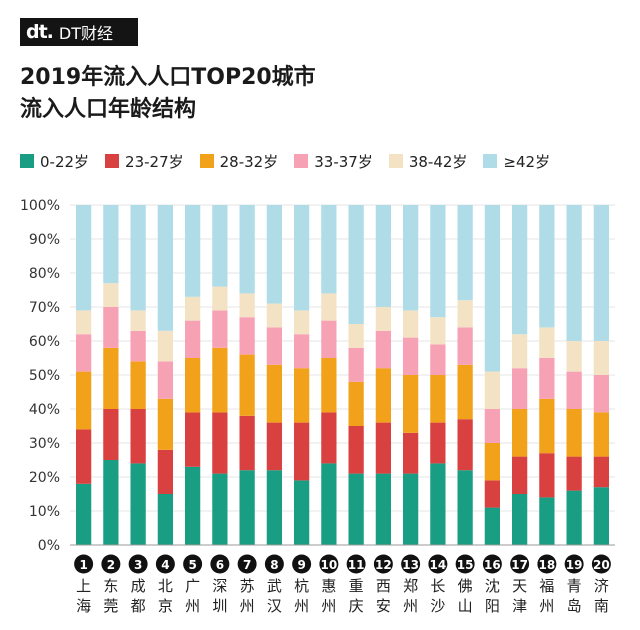  I want to click on x-tick-label: 汉, so click(274, 606).